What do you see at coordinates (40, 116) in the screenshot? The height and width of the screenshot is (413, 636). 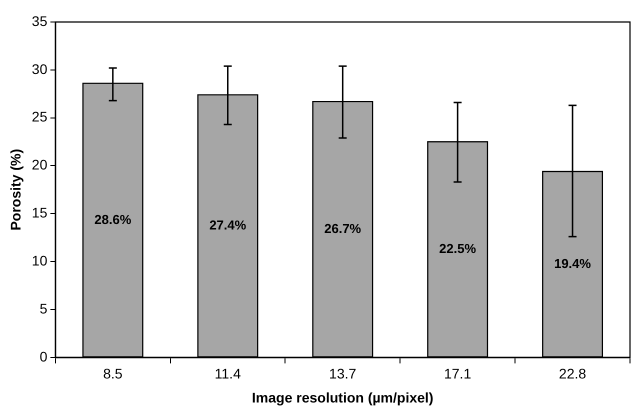 I see `y-tick-label: 25` at bounding box center [40, 116].